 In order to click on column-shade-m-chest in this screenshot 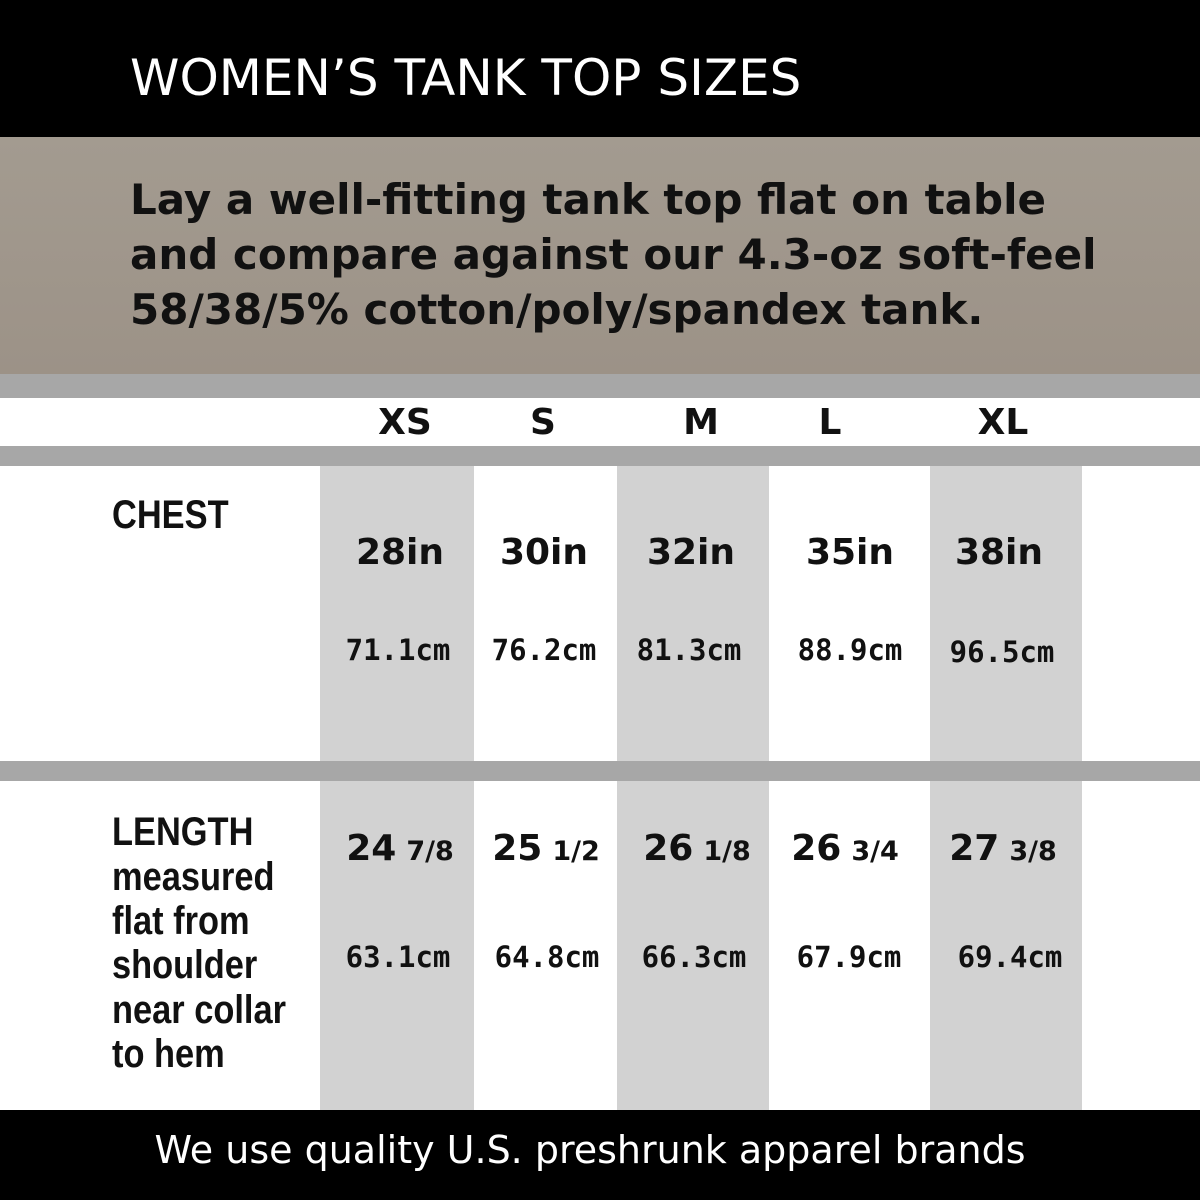, I will do `click(693, 613)`.